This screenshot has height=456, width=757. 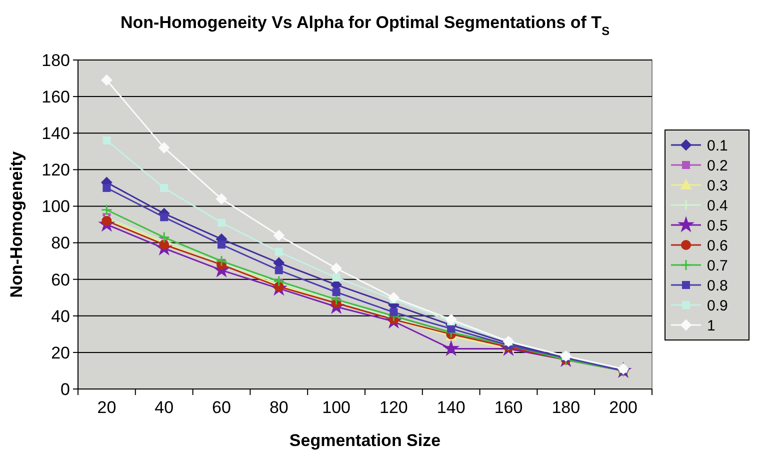 I want to click on x-axis-title: Segmentation Size, so click(x=365, y=440).